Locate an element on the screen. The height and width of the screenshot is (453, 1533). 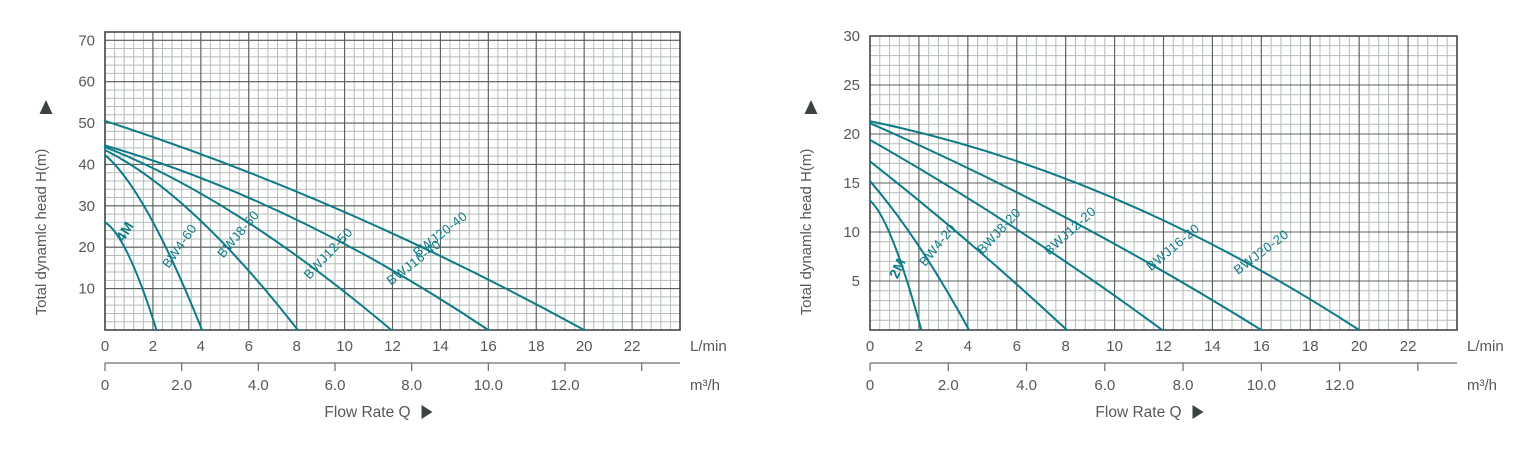
curve-label-BWJ12-50: BWJ12-50 is located at coordinates (328, 253).